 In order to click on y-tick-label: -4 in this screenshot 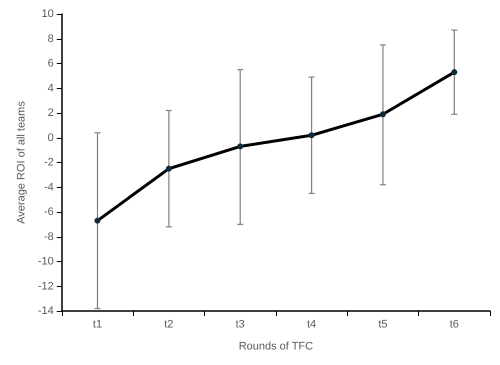, I will do `click(49, 187)`.